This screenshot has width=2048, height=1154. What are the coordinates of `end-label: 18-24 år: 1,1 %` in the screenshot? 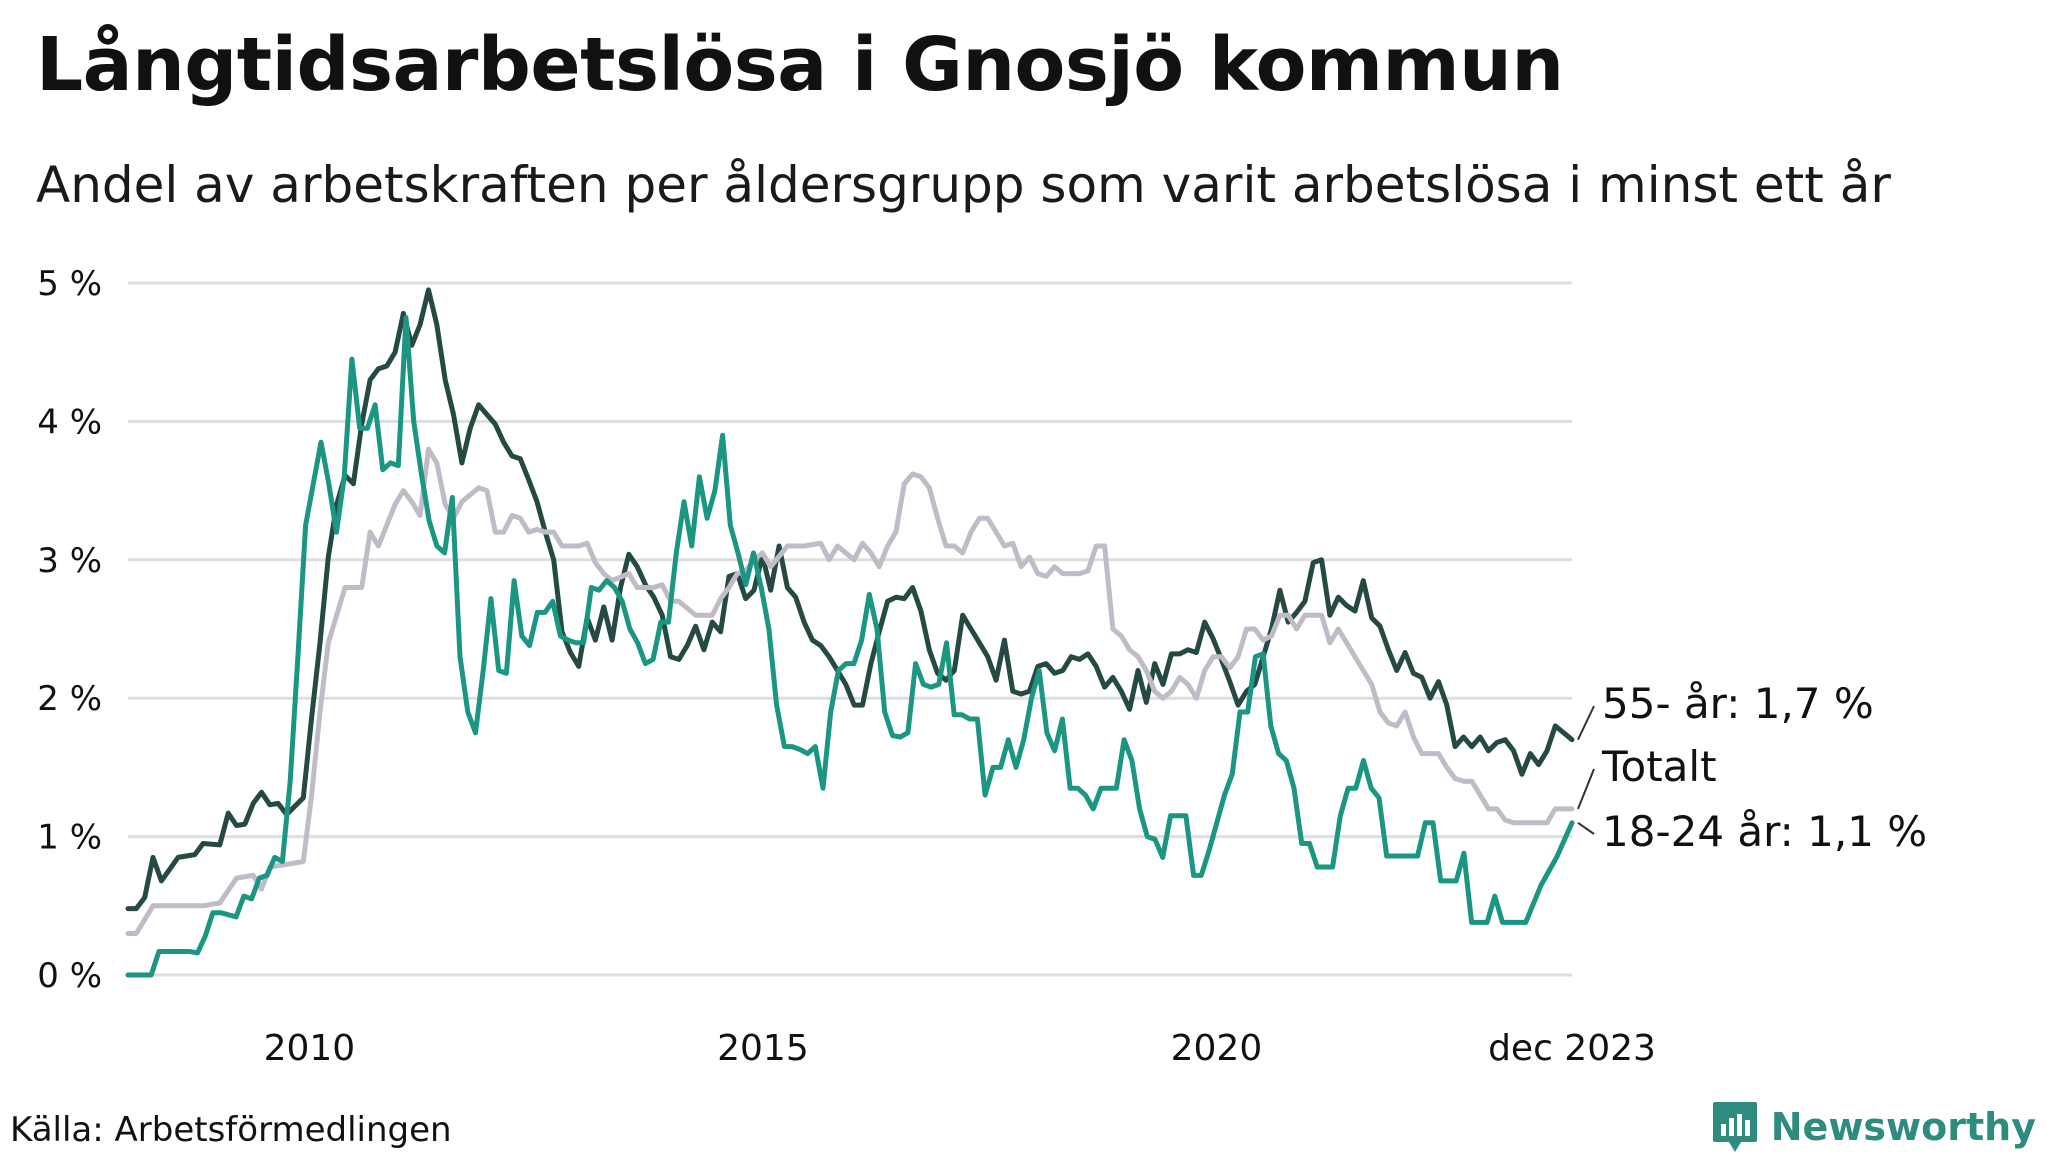 It's located at (1764, 831).